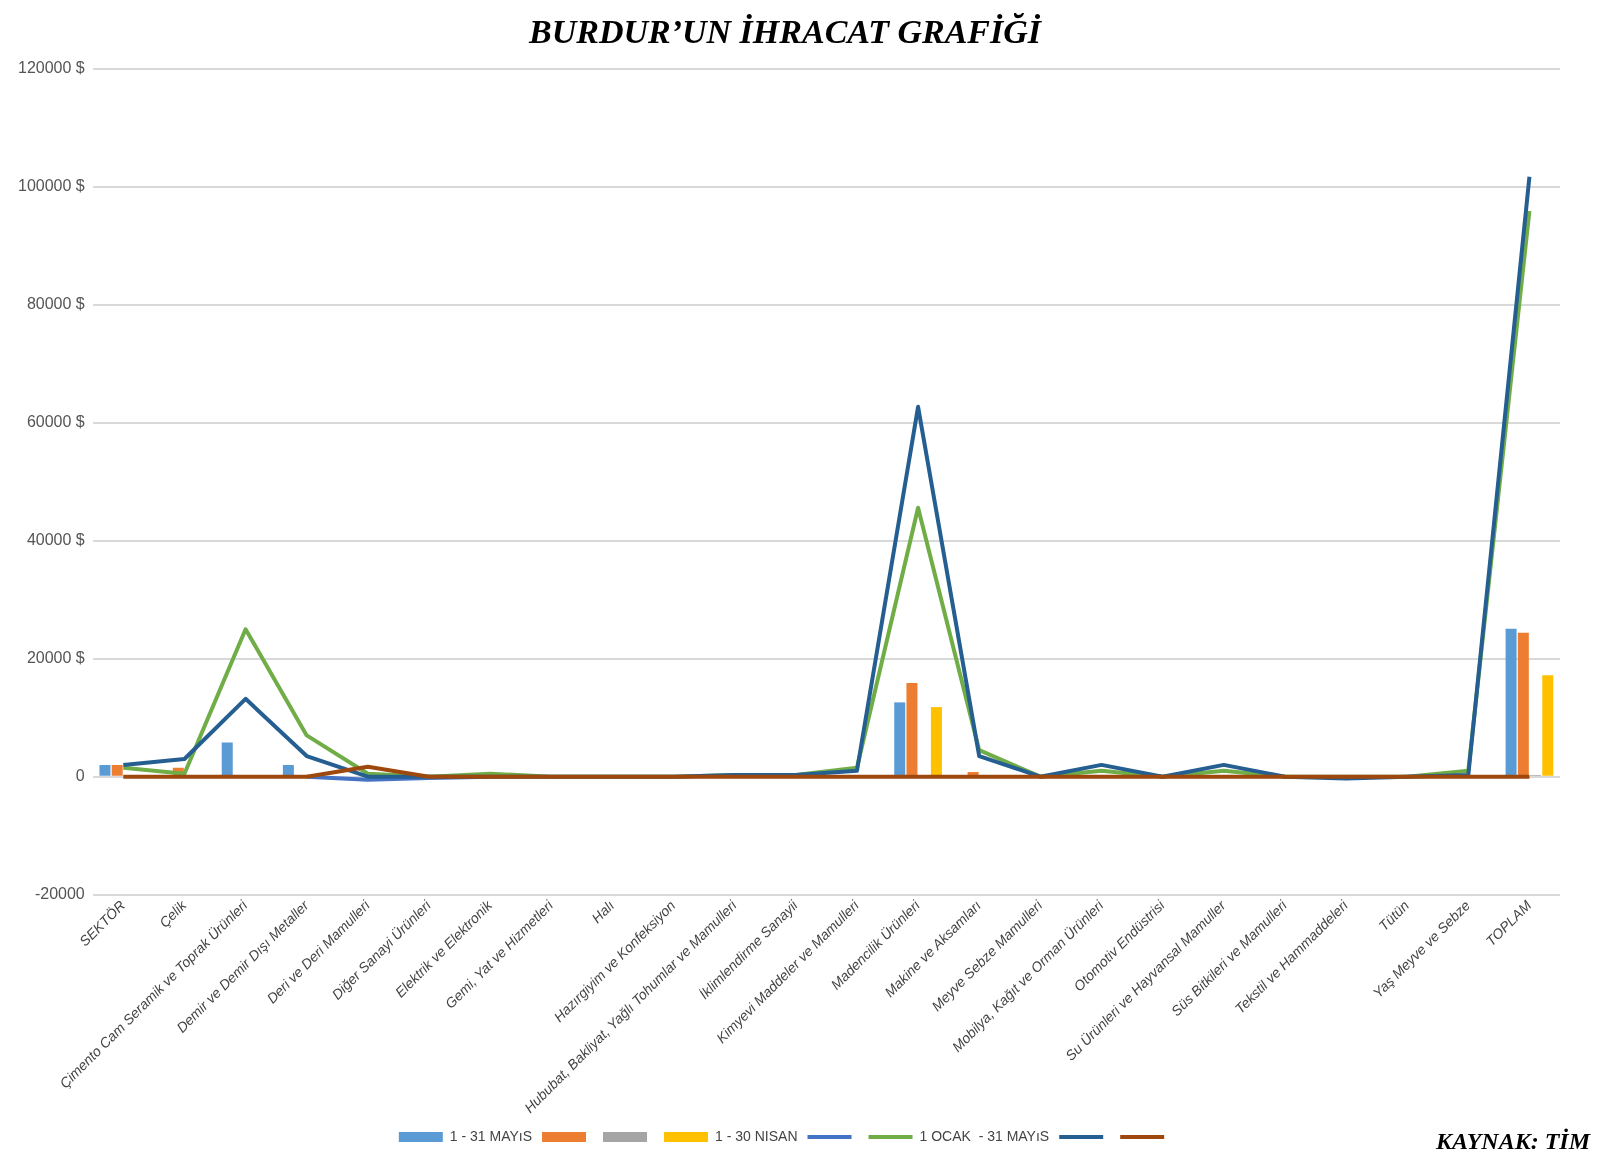  Describe the element at coordinates (491, 1135) in the screenshot. I see `legend-label: 1 - 31 MAYıS` at that location.